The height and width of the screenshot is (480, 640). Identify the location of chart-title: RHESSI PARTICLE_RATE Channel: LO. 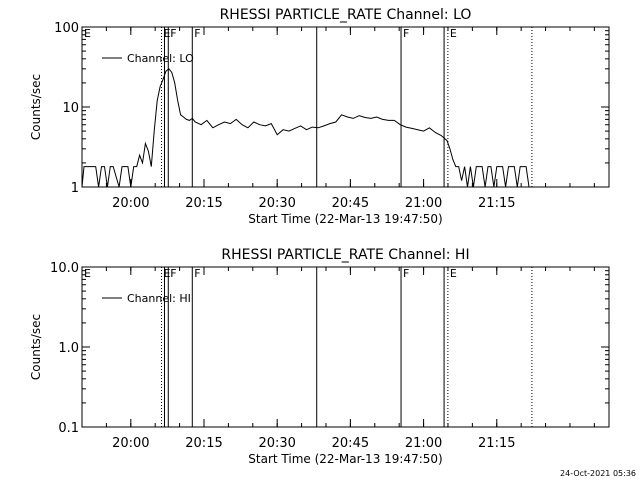
(346, 15).